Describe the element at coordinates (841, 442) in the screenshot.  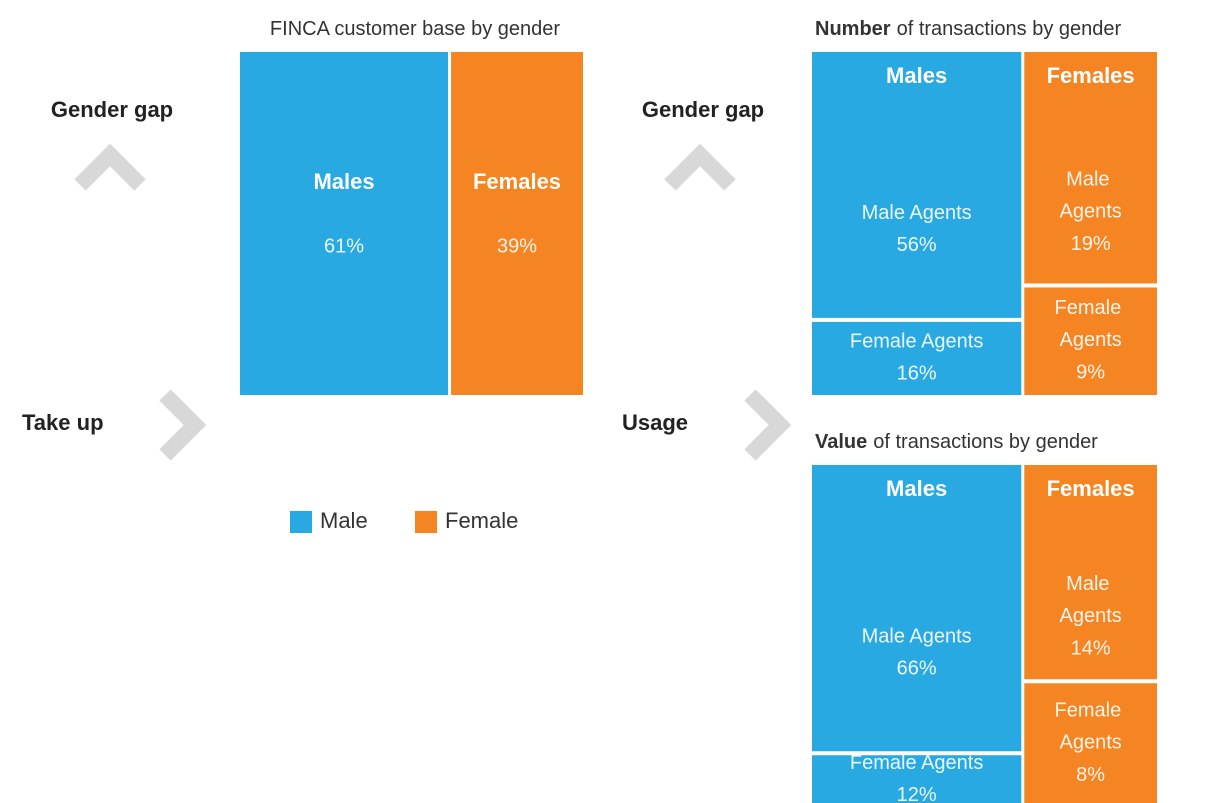
I see `title-bold: Value` at that location.